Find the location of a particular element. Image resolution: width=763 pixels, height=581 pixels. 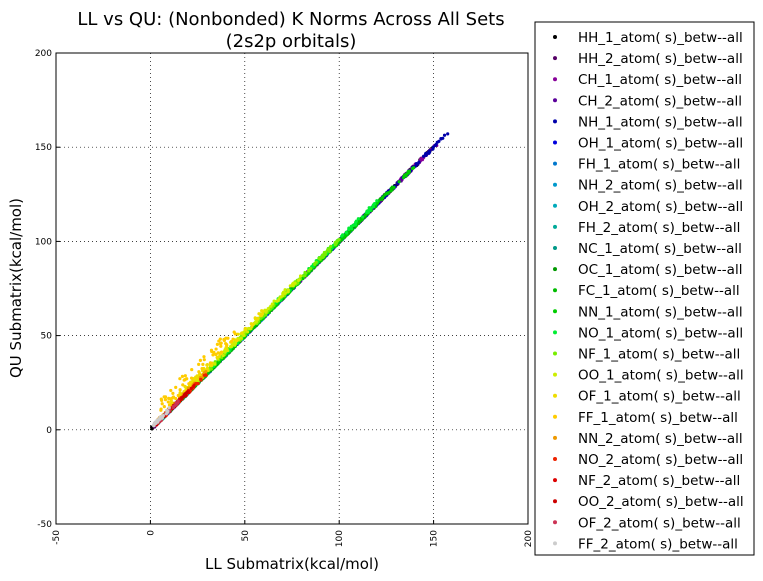

legend-entry: HH_2_atom( s)_betw--all is located at coordinates (660, 59).